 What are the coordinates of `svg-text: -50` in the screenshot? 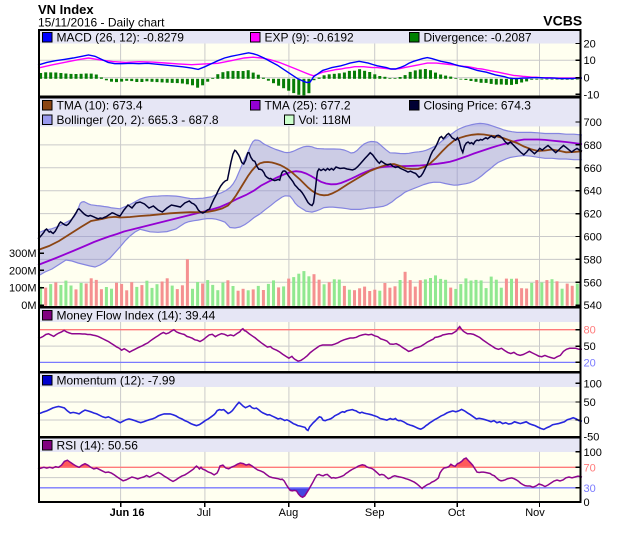 It's located at (592, 438).